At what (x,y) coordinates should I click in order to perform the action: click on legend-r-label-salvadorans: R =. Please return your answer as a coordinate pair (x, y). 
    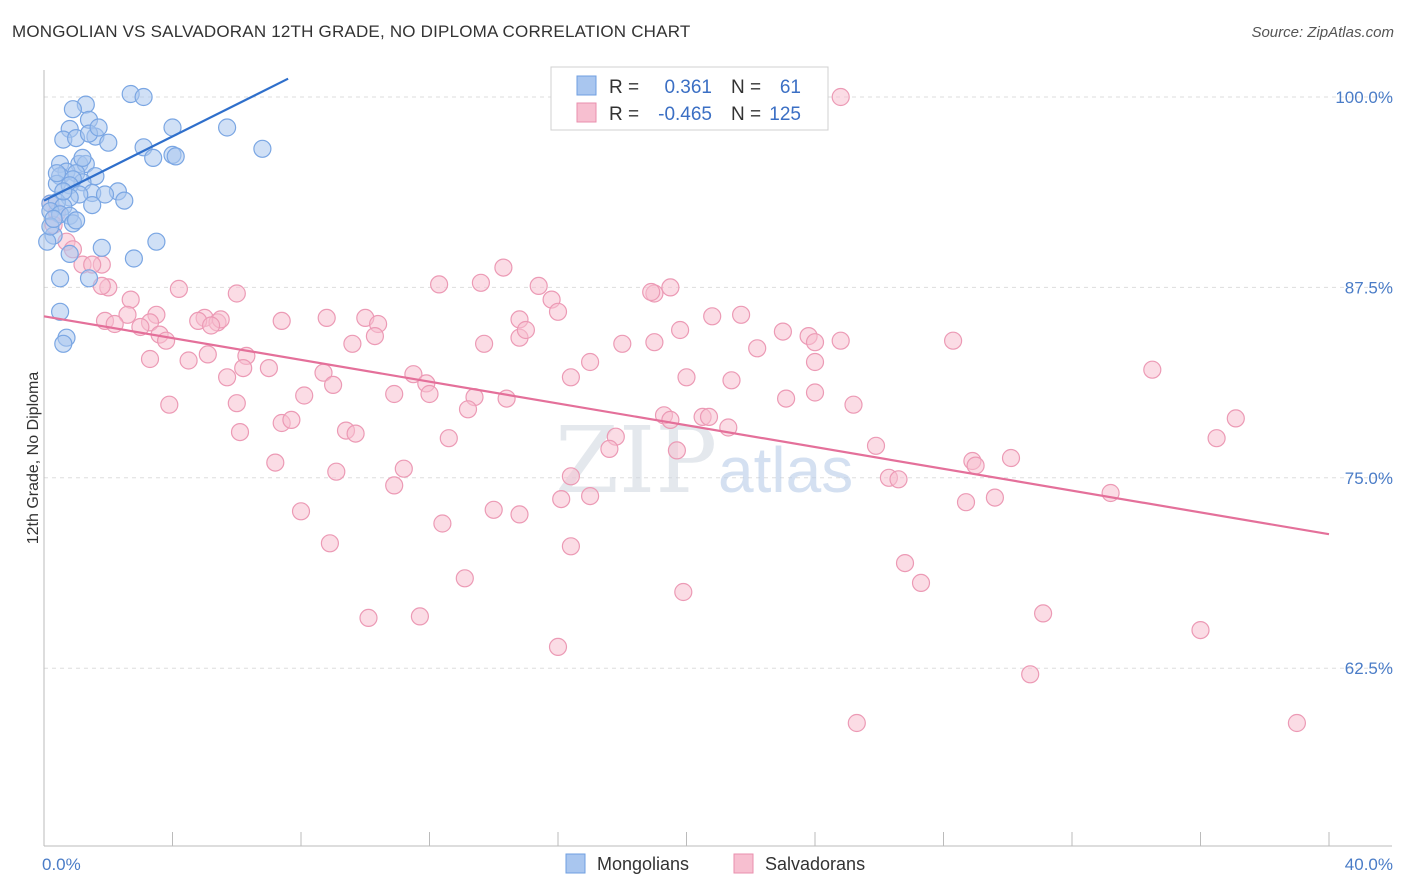
    Looking at the image, I should click on (624, 114).